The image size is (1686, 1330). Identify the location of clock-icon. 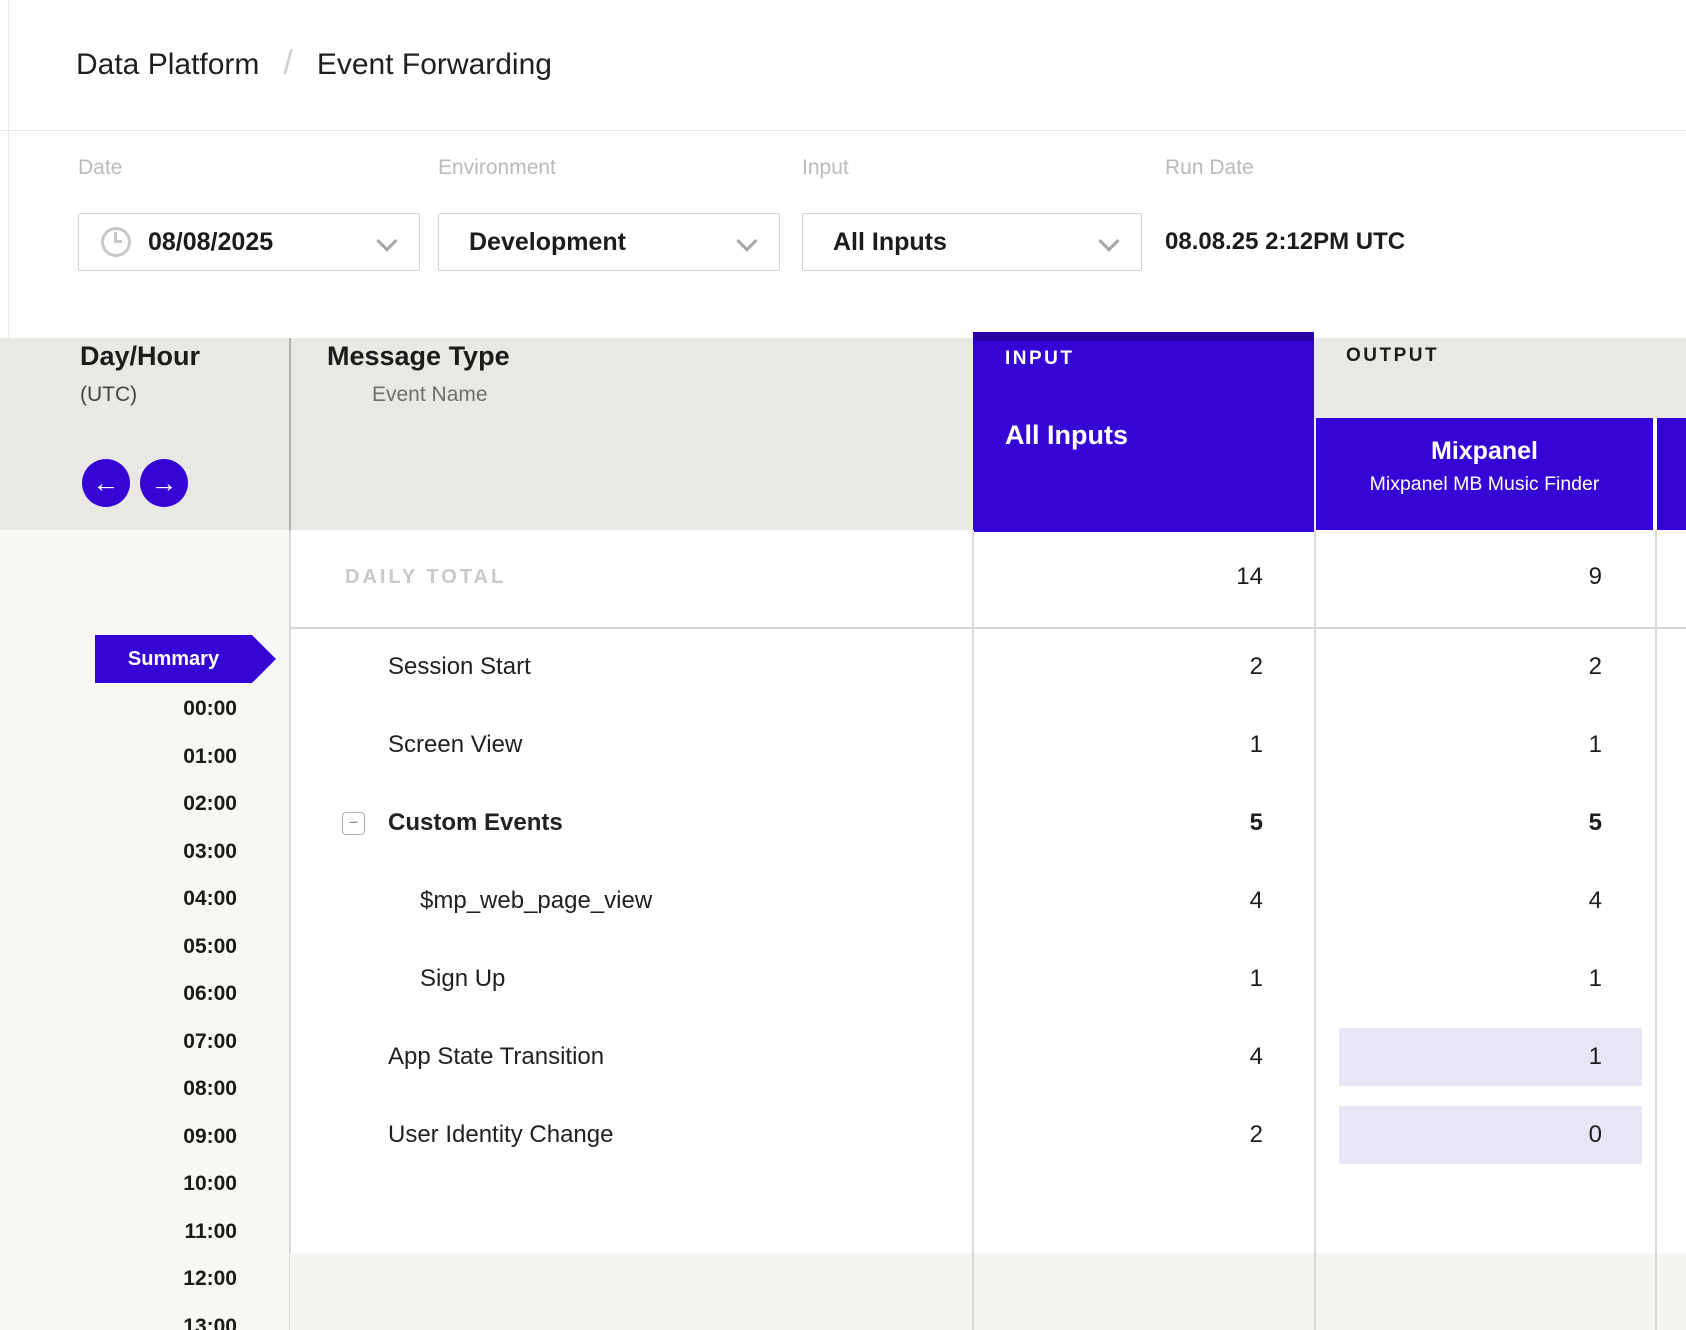
(116, 242).